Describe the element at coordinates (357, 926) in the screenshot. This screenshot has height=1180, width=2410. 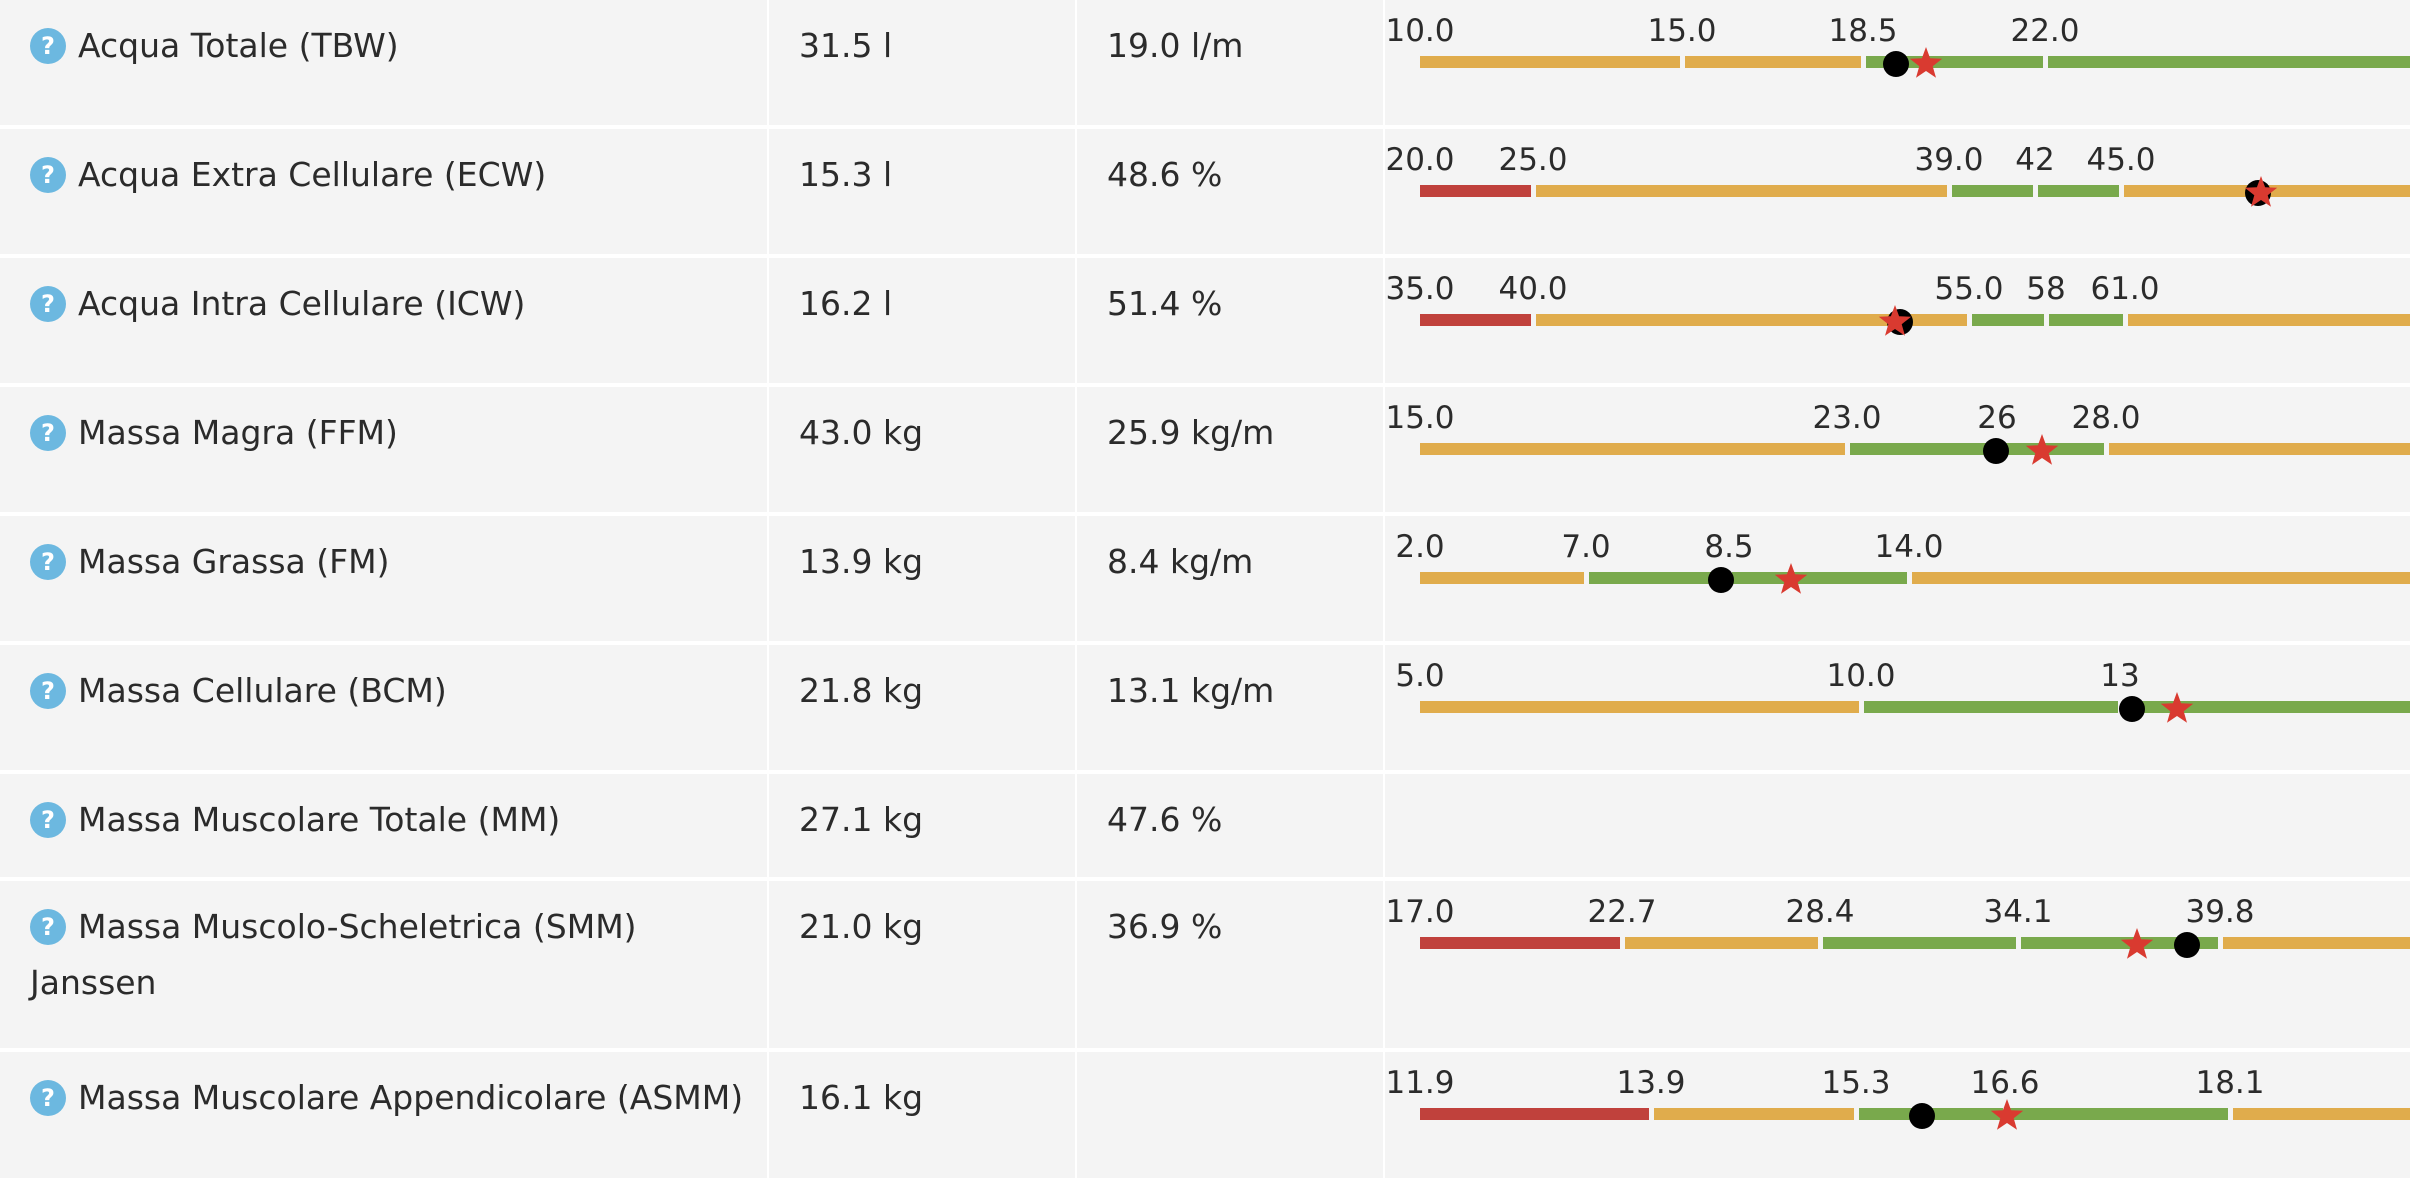
I see `parameter-name: Massa Muscolo-Scheletrica (SMM)` at that location.